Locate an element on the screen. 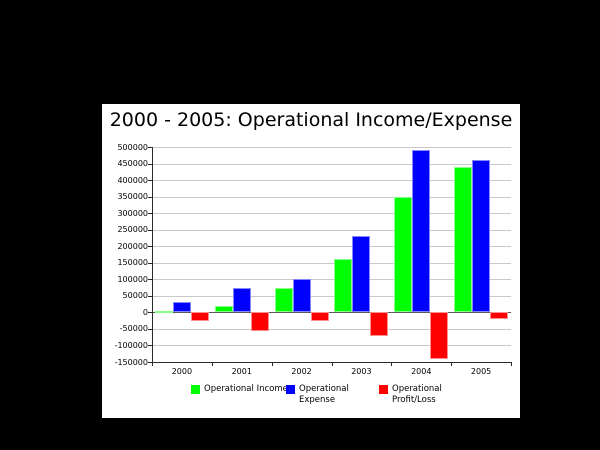  bar-2002-operational-income is located at coordinates (283, 300).